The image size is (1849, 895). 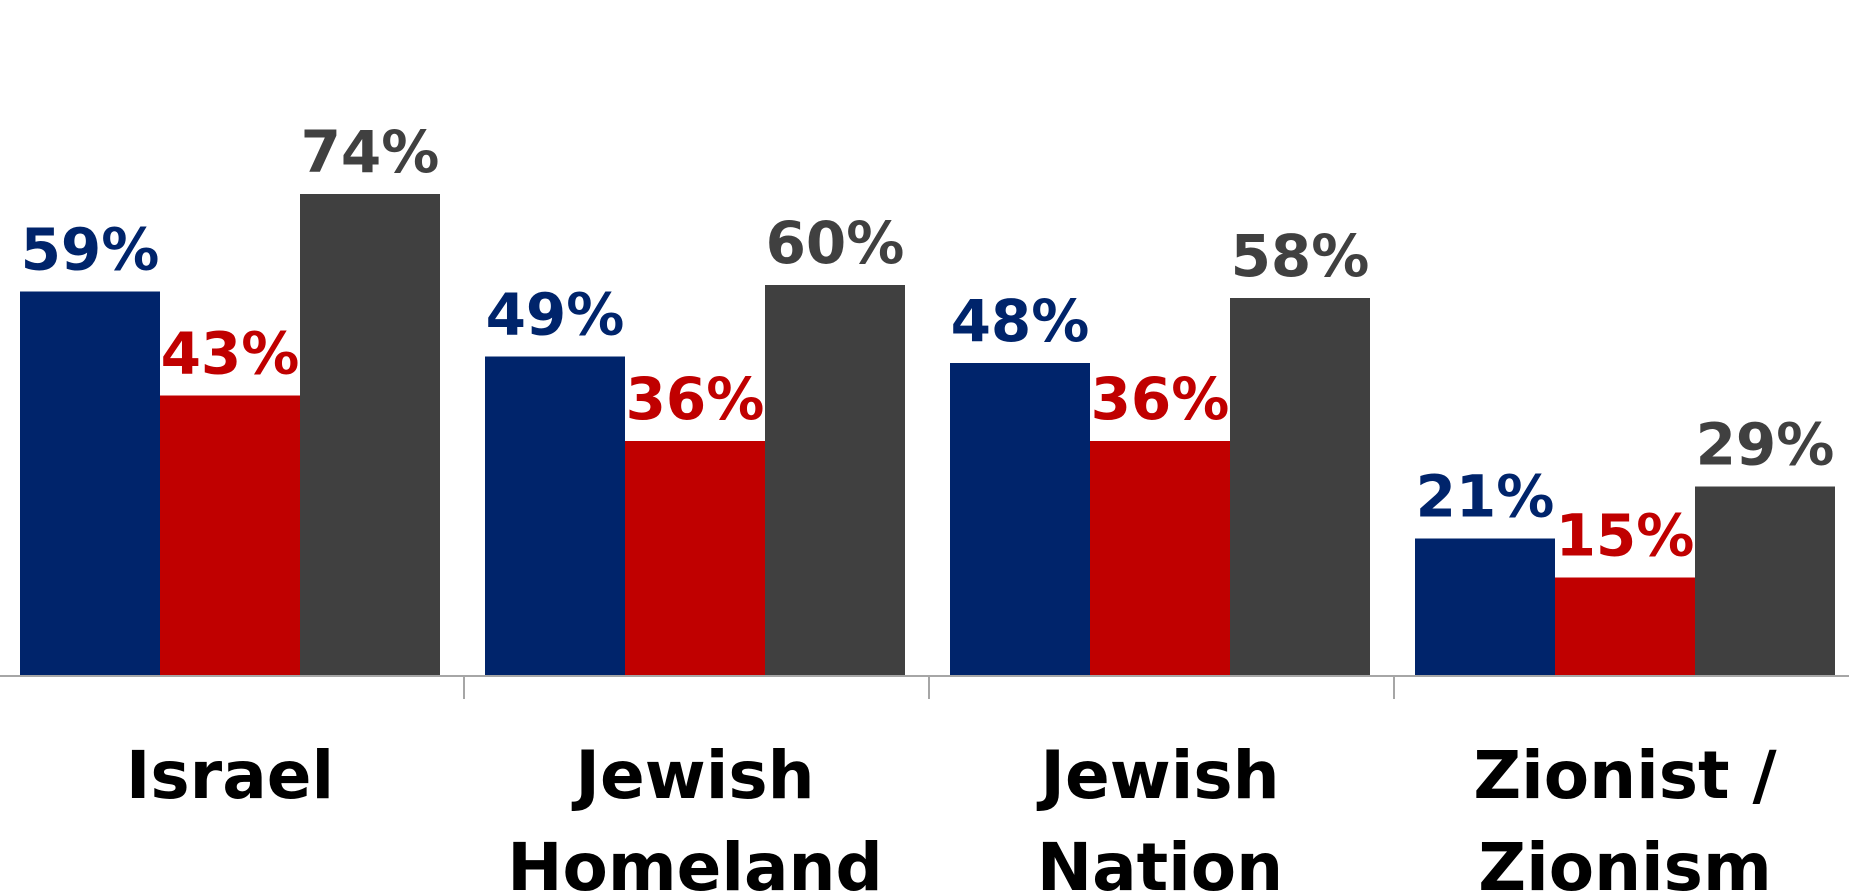 What do you see at coordinates (1485, 497) in the screenshot?
I see `data-label: 21%` at bounding box center [1485, 497].